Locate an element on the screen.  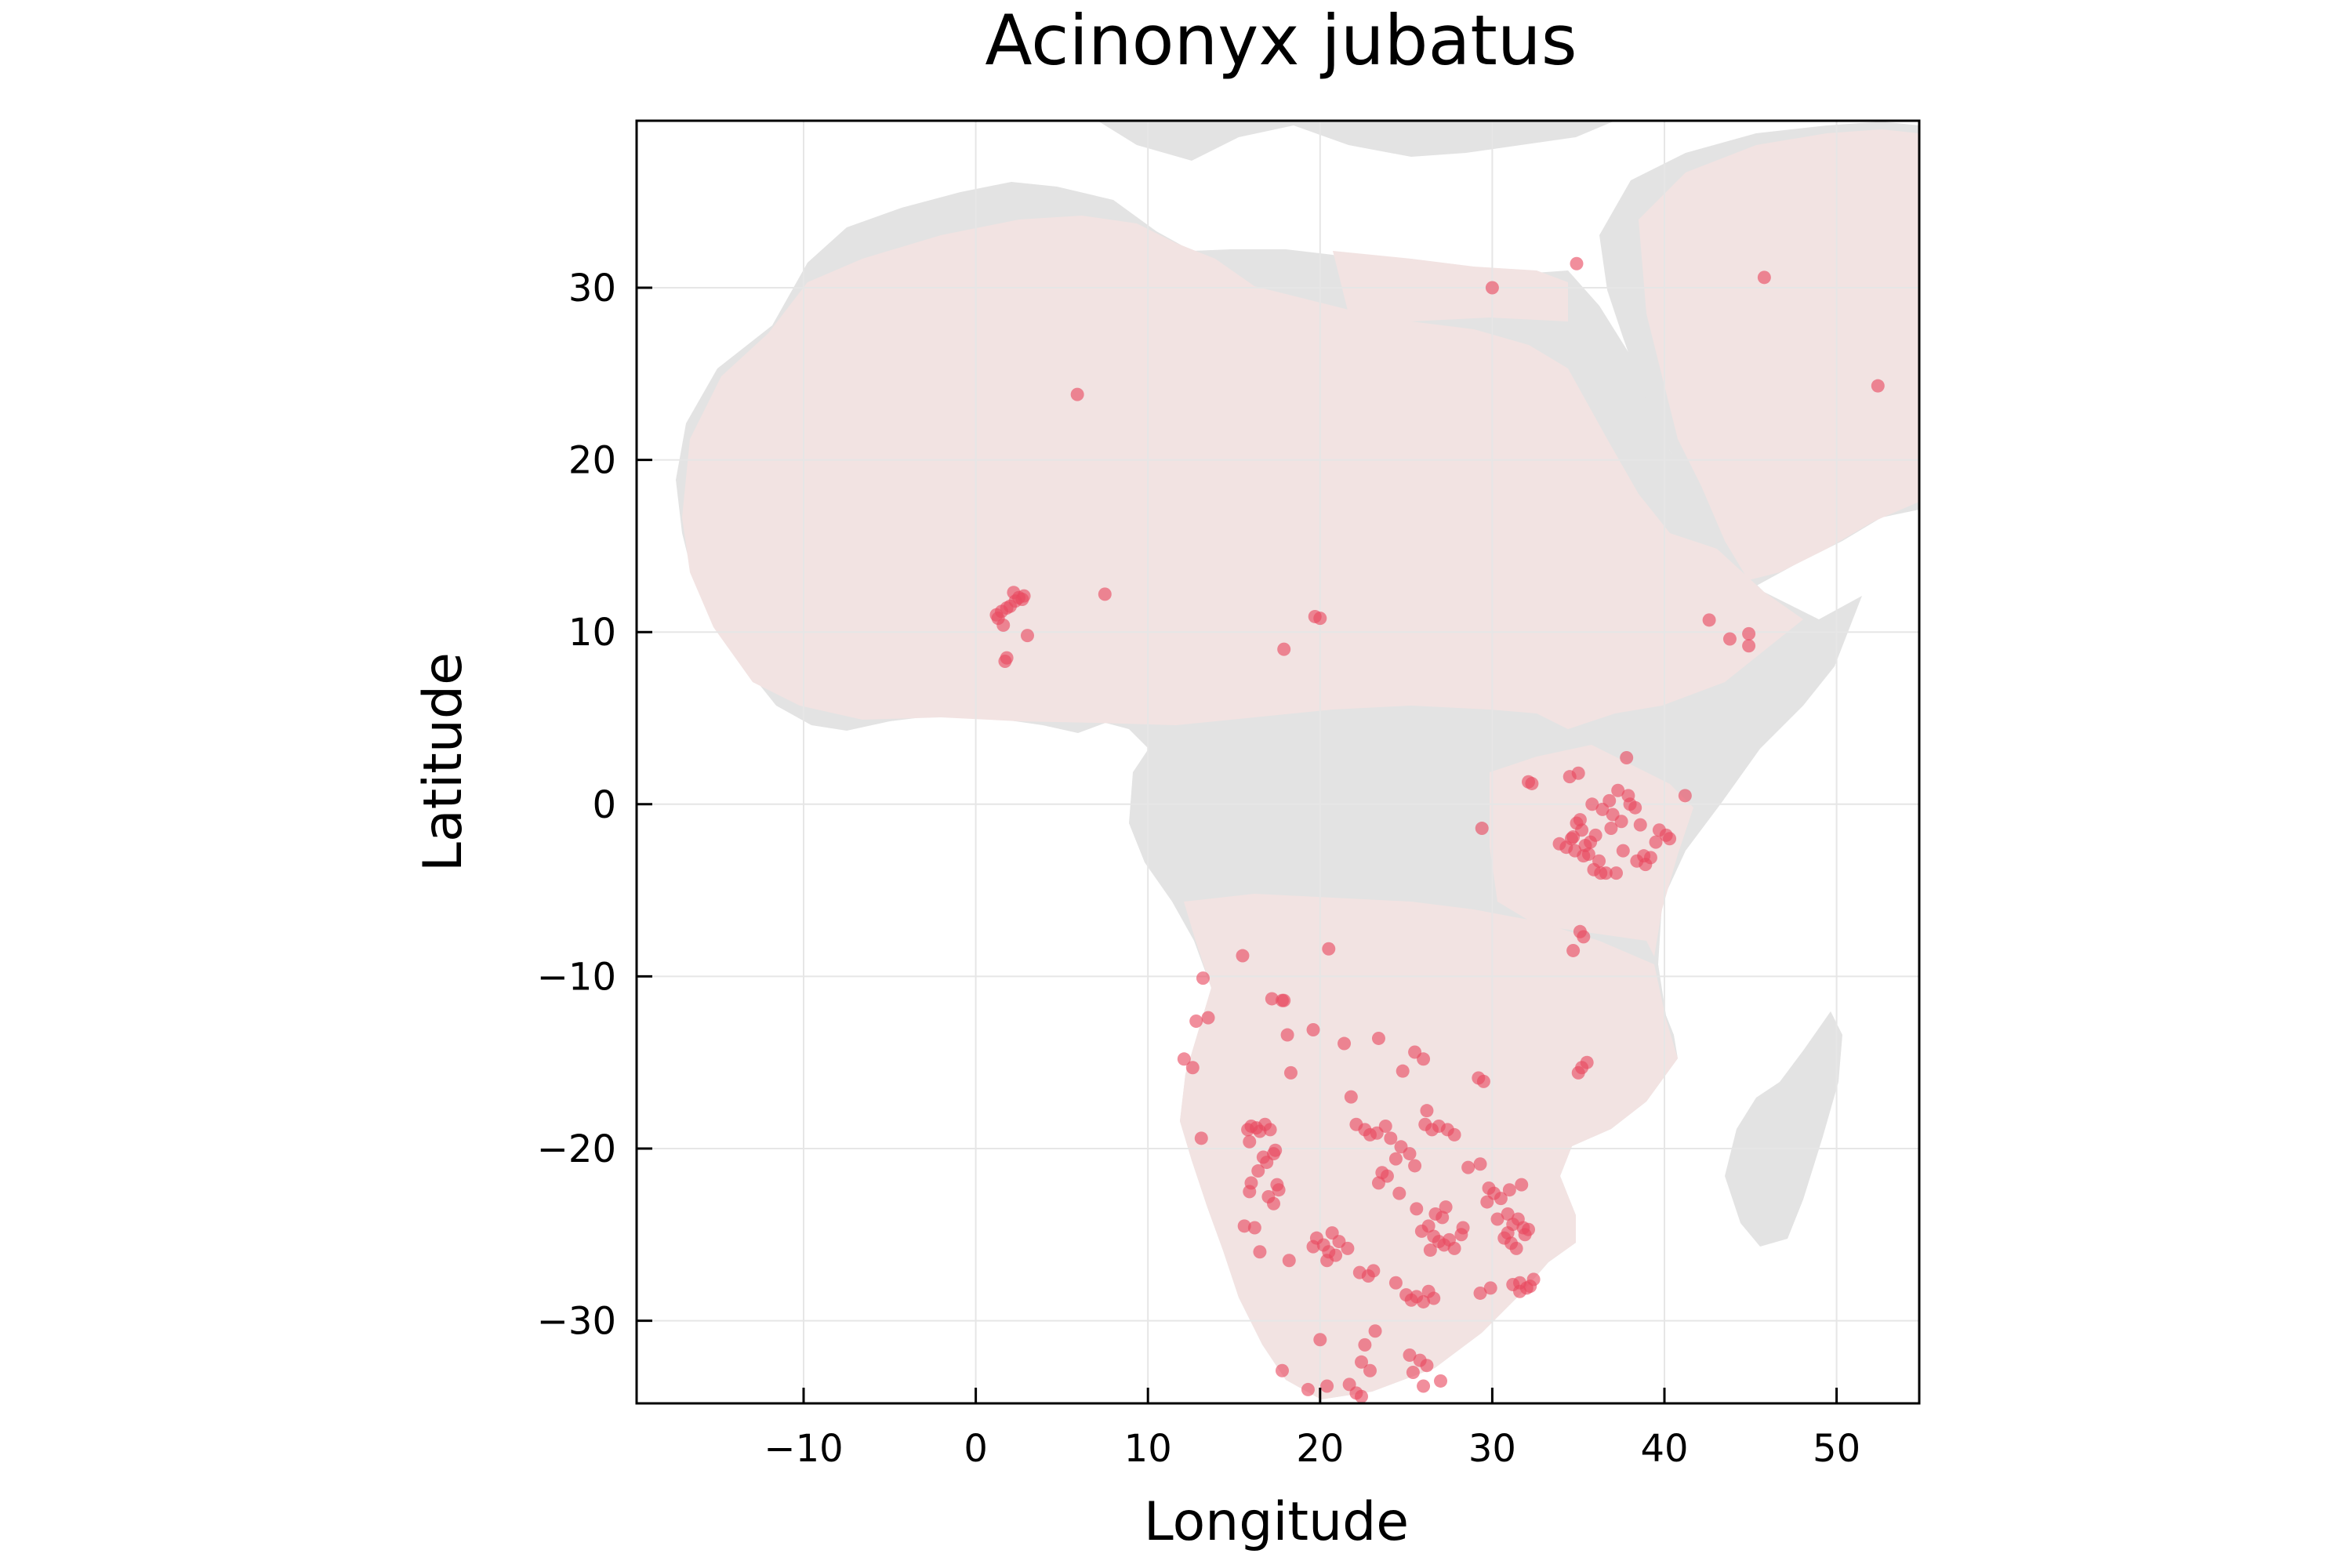
southern-europe is located at coordinates (1215, 141).